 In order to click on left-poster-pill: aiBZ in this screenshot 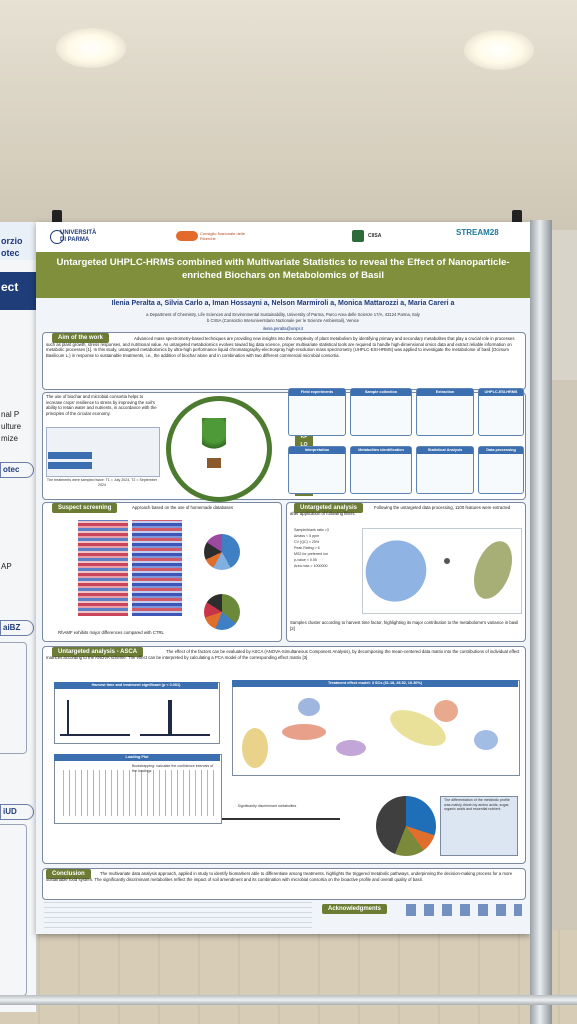, I will do `click(17, 628)`.